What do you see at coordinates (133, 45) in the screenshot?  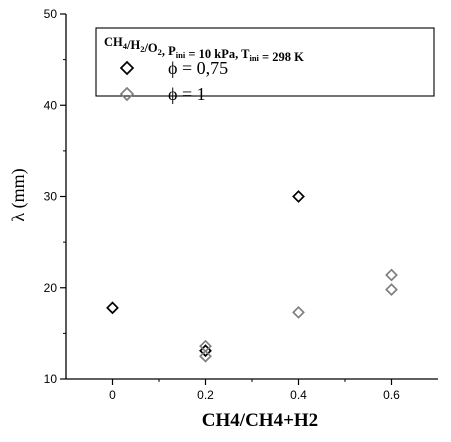 I see `legend-title-part: /H` at bounding box center [133, 45].